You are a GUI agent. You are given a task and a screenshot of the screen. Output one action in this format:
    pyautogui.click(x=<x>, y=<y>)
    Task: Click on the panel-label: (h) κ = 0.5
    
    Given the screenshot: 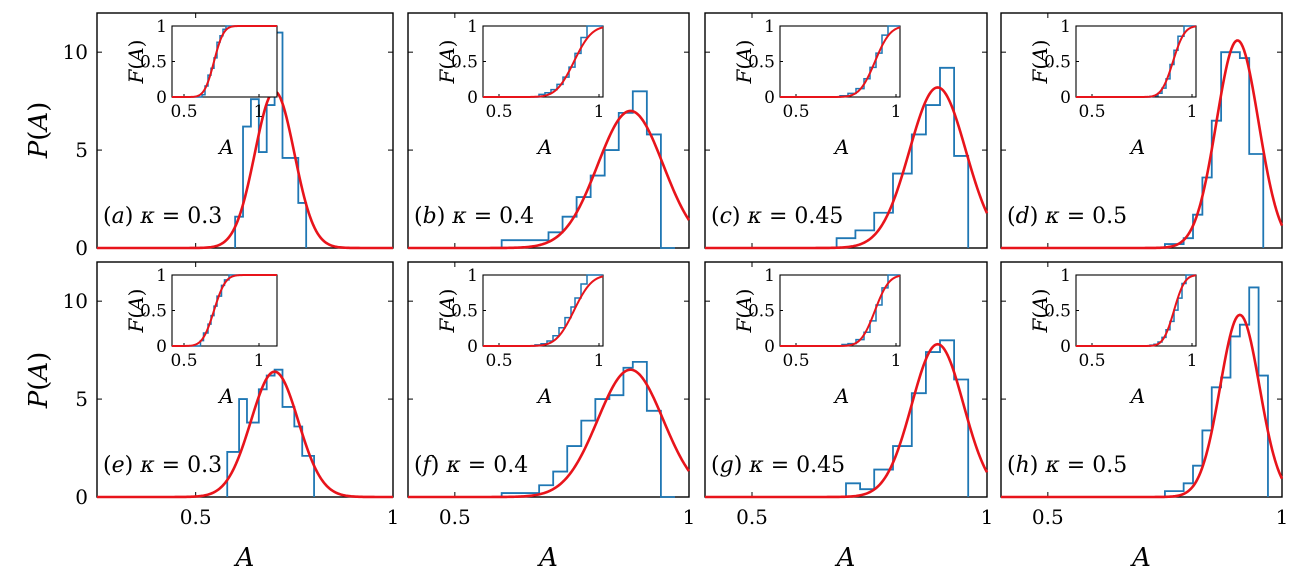 What is the action you would take?
    pyautogui.click(x=1067, y=465)
    